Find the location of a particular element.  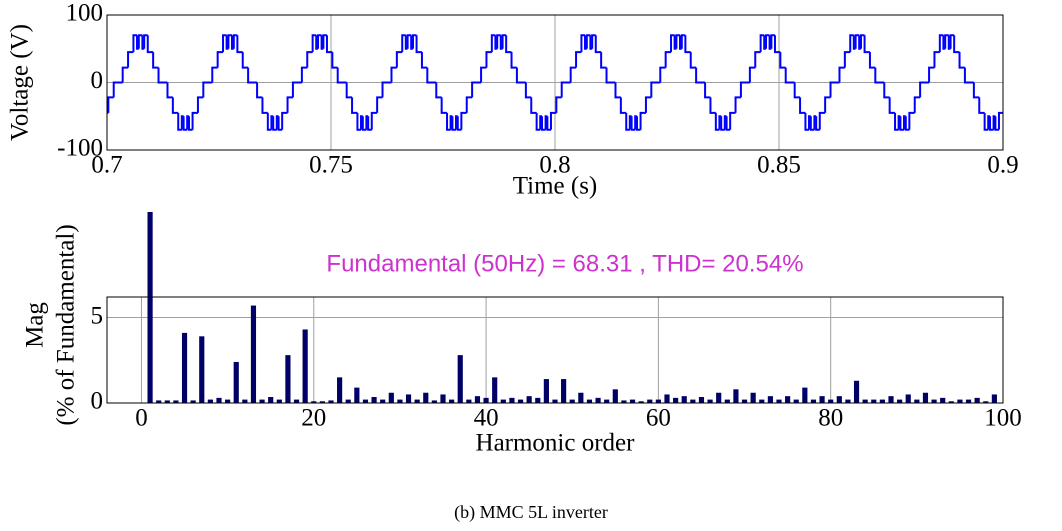

x-tick-label: 80 is located at coordinates (830, 418).